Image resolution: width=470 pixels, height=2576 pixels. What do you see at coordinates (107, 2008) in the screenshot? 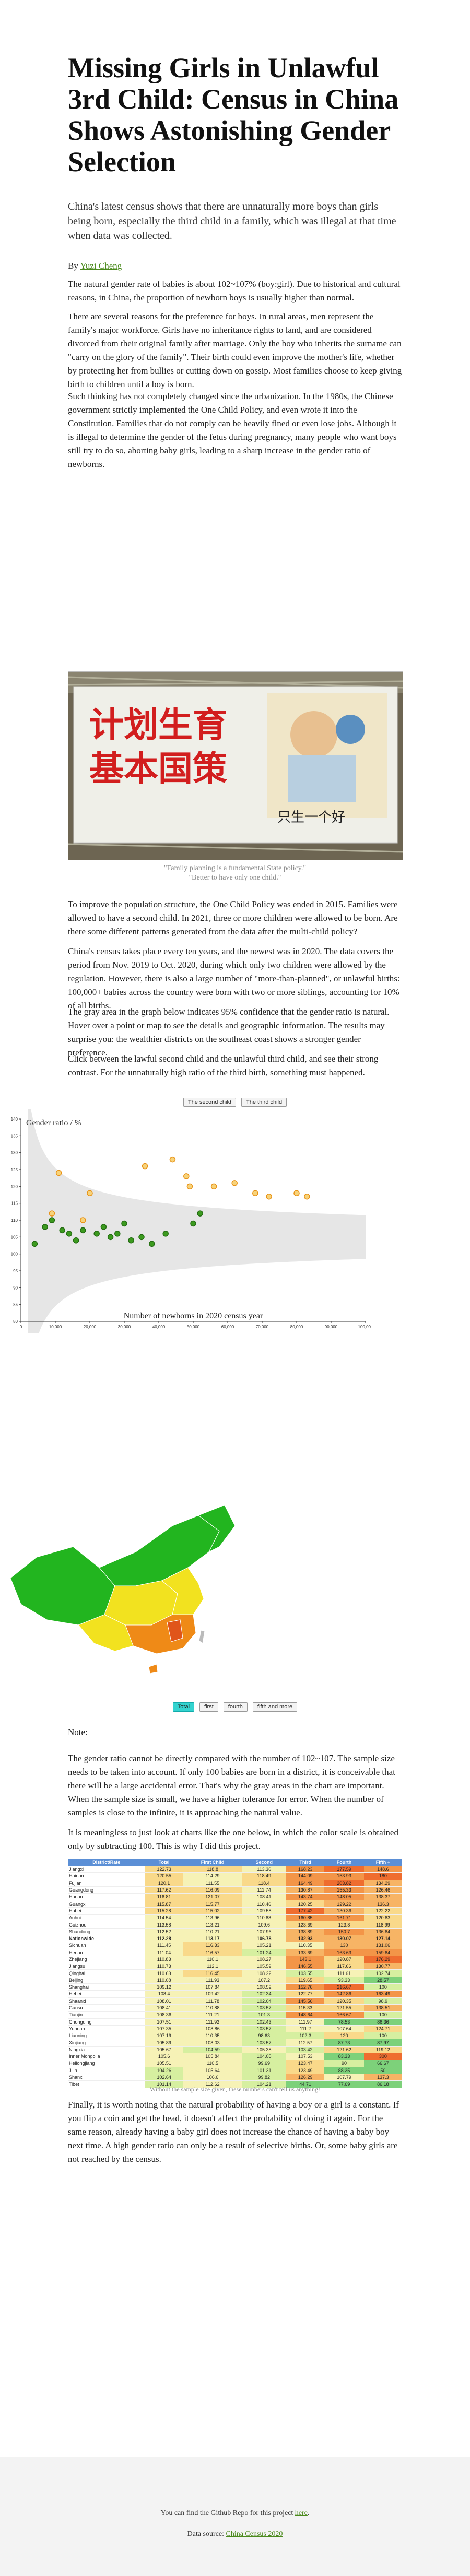
I see `table-row-district: Gansu` at bounding box center [107, 2008].